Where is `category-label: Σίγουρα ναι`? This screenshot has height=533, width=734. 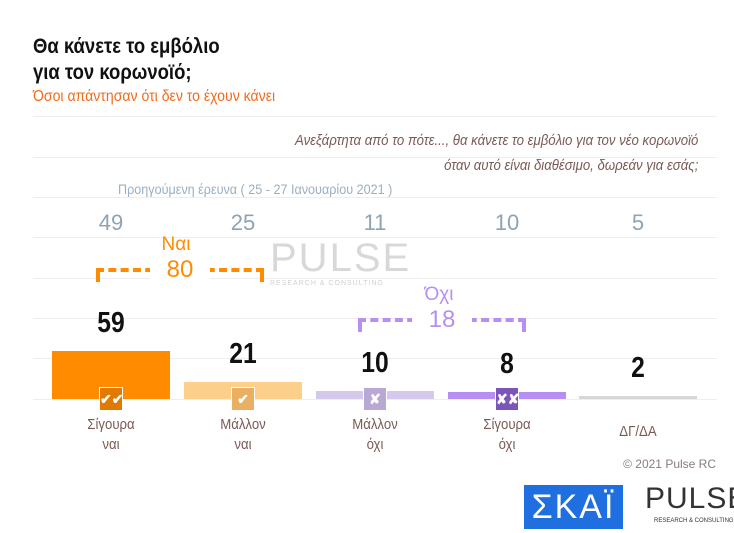 category-label: Σίγουρα ναι is located at coordinates (110, 435).